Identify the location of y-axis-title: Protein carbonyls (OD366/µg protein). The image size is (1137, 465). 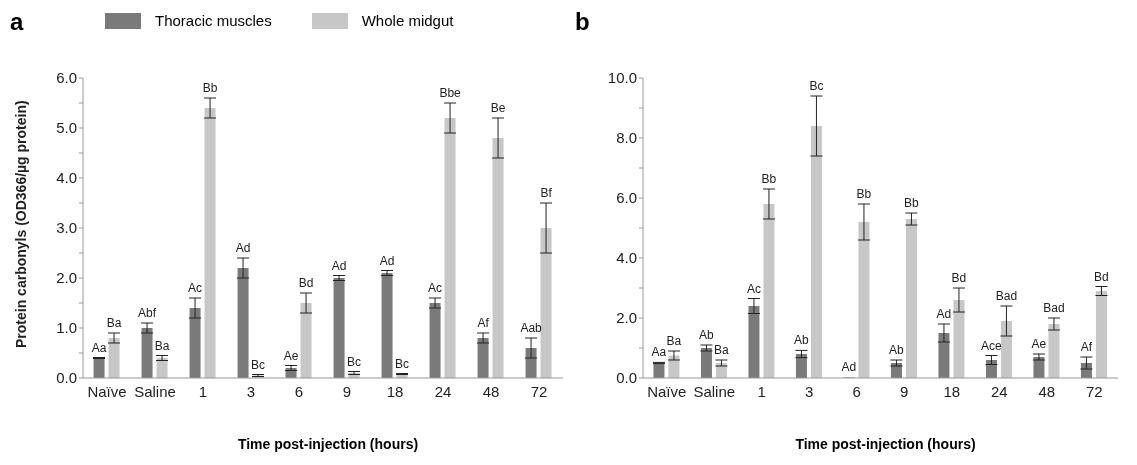
(20, 224).